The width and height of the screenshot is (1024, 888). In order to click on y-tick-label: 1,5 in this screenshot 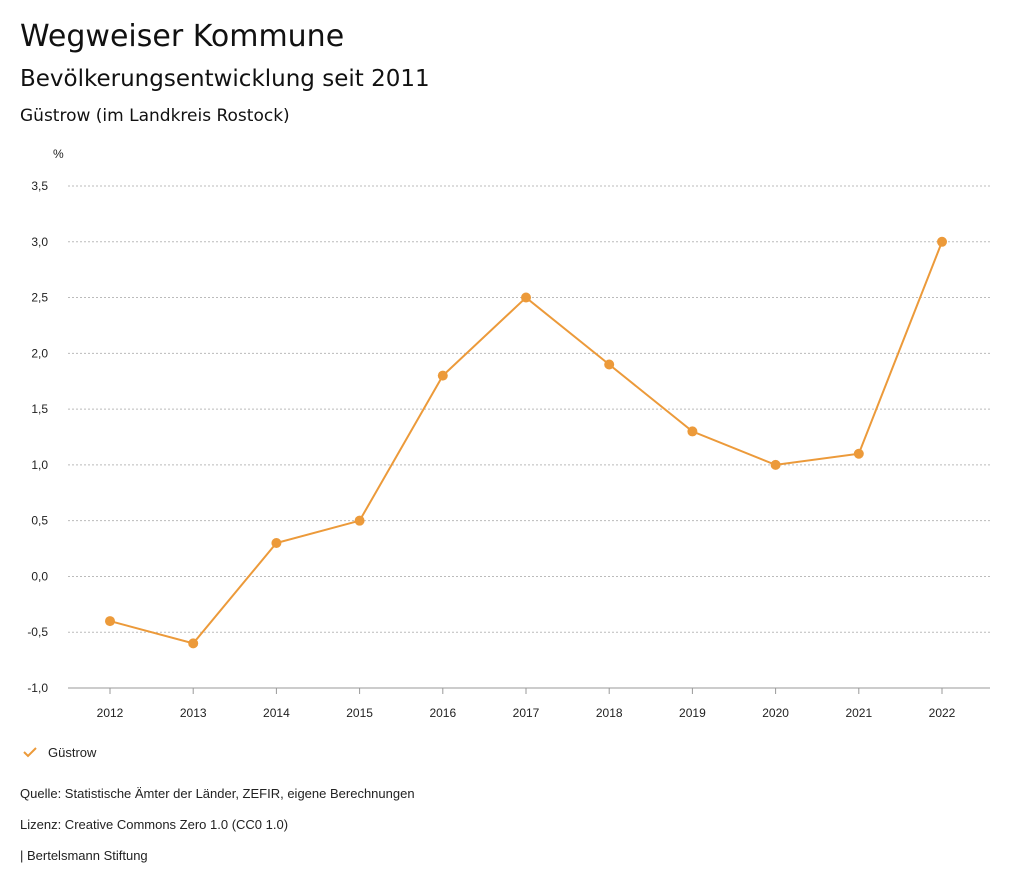, I will do `click(39, 409)`.